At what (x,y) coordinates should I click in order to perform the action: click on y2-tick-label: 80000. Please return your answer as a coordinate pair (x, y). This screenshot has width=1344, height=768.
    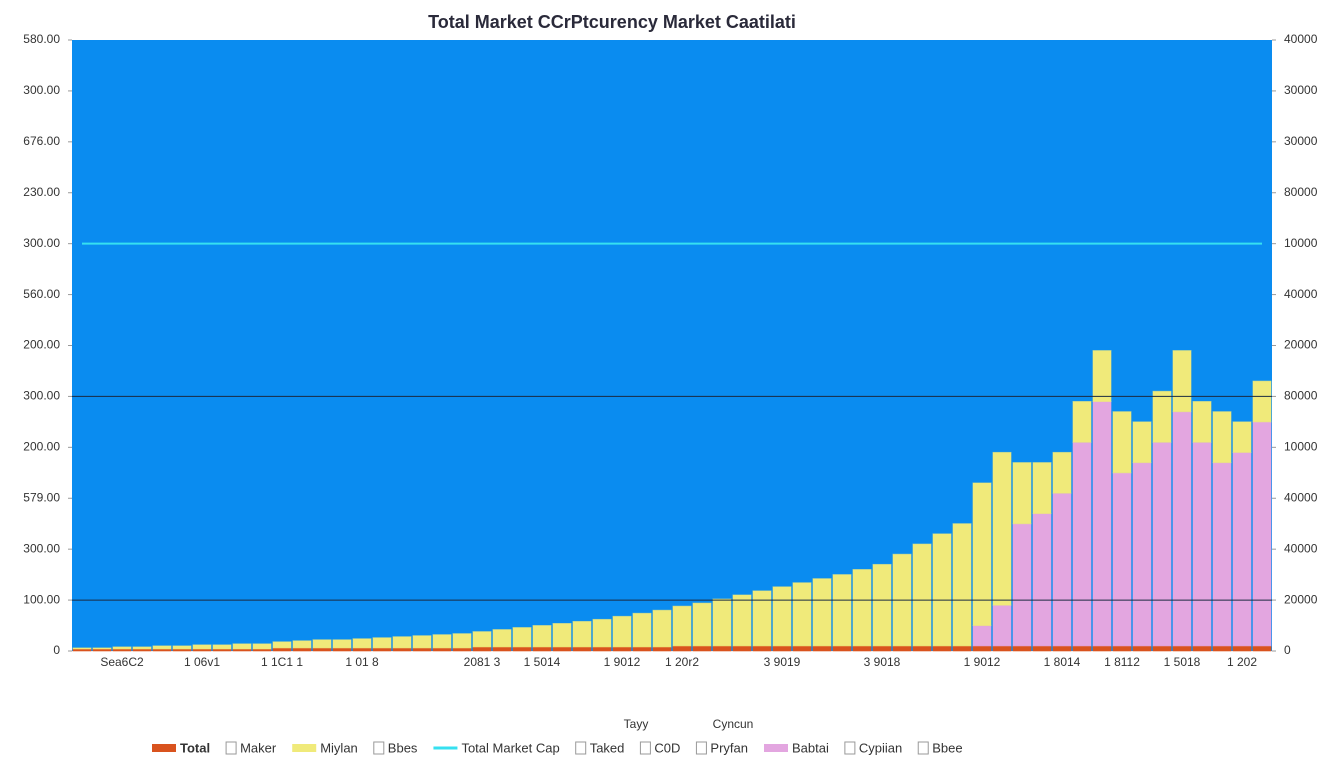
    Looking at the image, I should click on (1301, 192).